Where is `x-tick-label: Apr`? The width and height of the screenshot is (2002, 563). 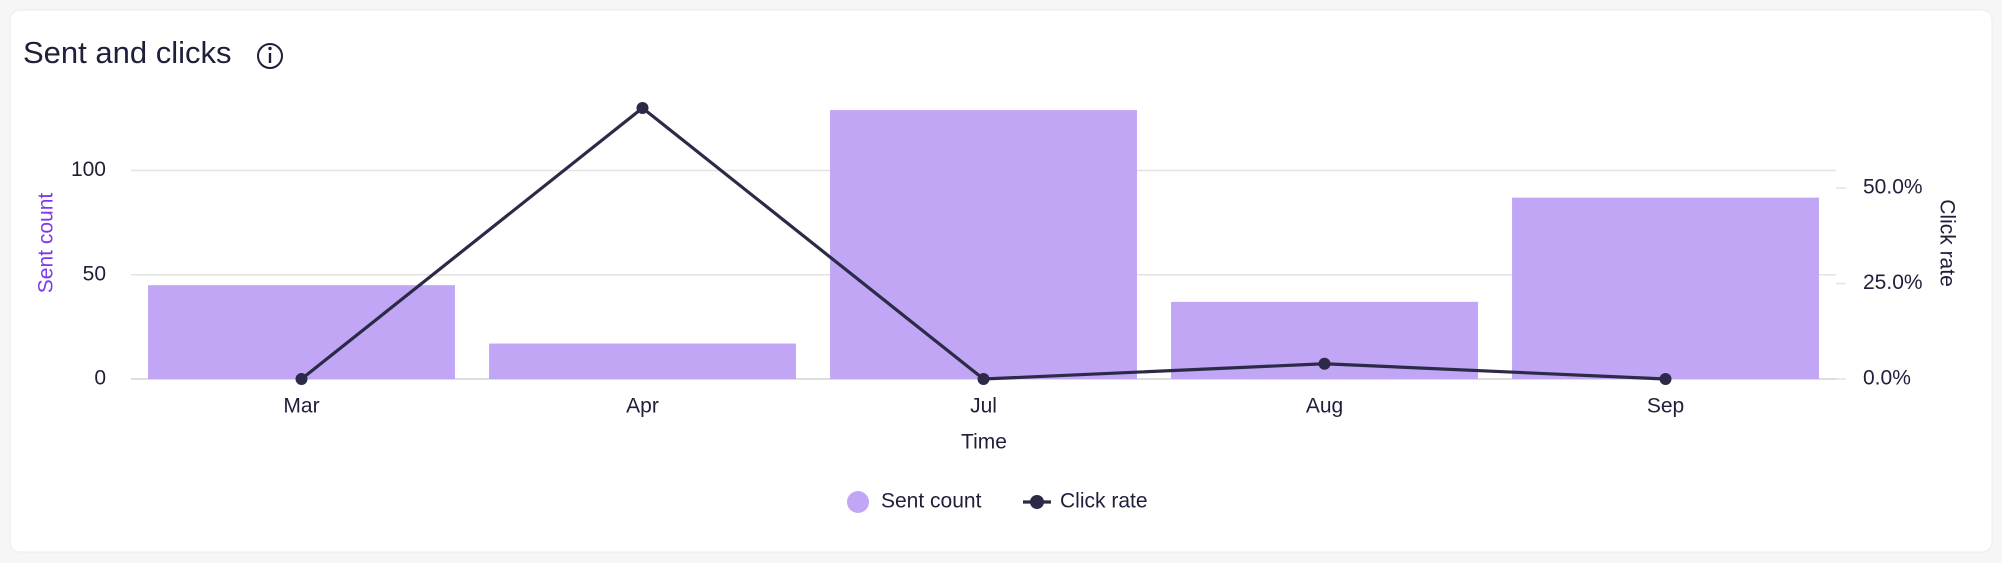
x-tick-label: Apr is located at coordinates (642, 406).